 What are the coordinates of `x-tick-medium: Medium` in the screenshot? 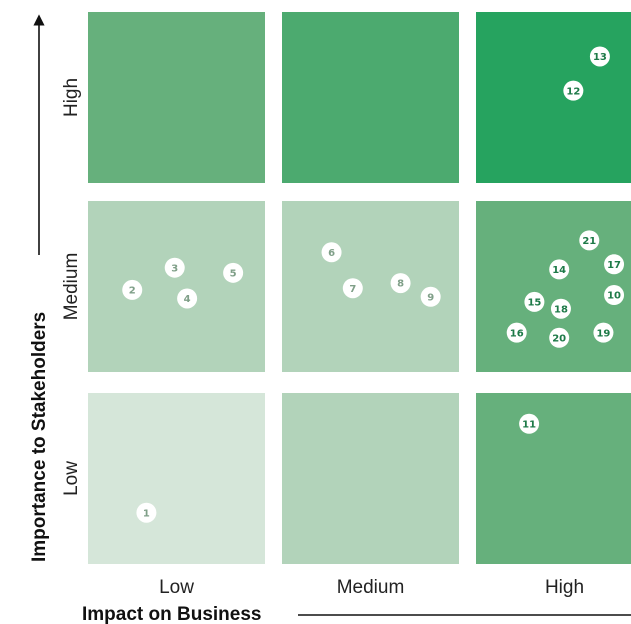 It's located at (371, 587).